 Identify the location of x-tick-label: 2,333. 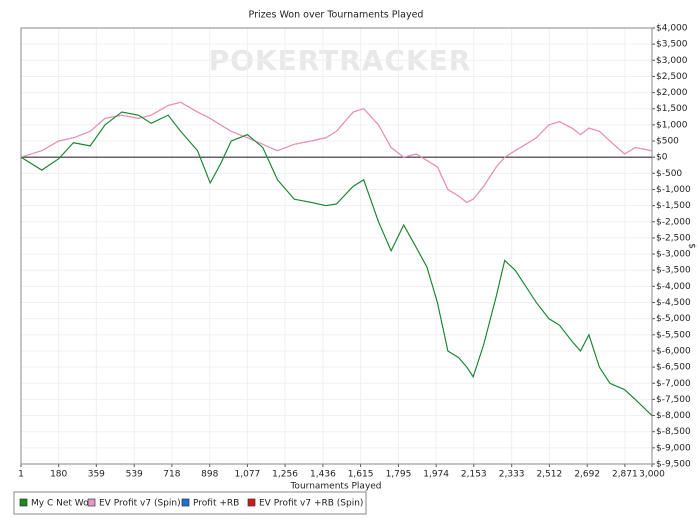
(512, 475).